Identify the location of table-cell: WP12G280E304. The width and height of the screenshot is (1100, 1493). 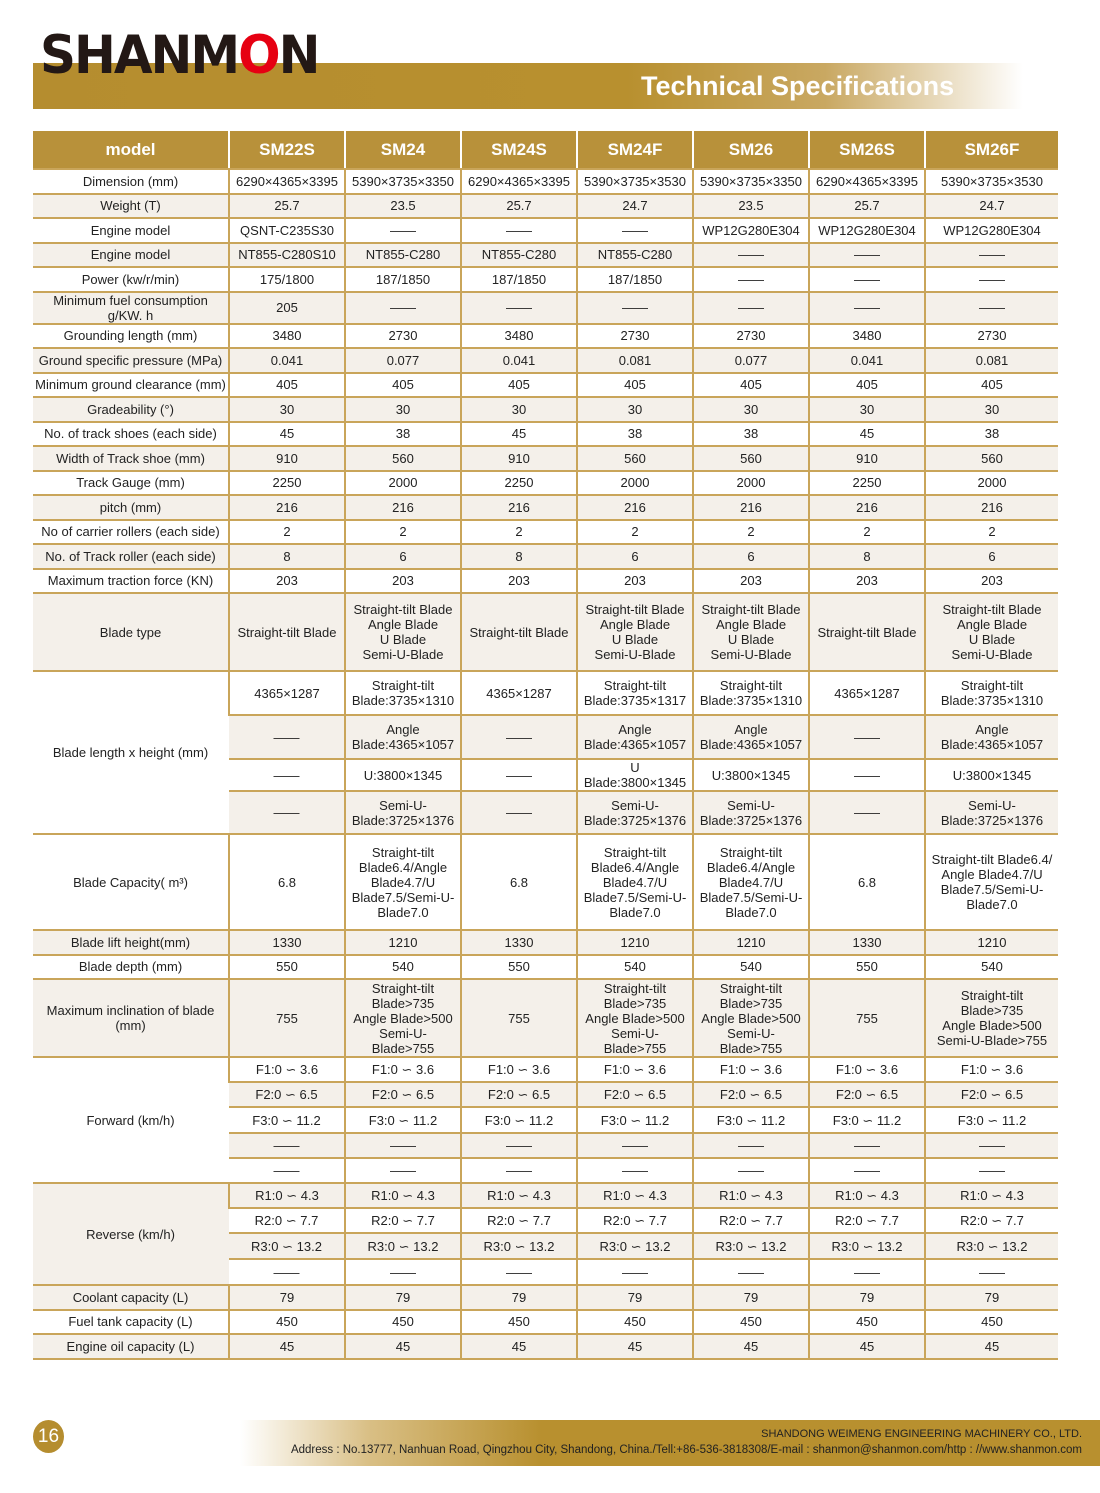
(991, 231).